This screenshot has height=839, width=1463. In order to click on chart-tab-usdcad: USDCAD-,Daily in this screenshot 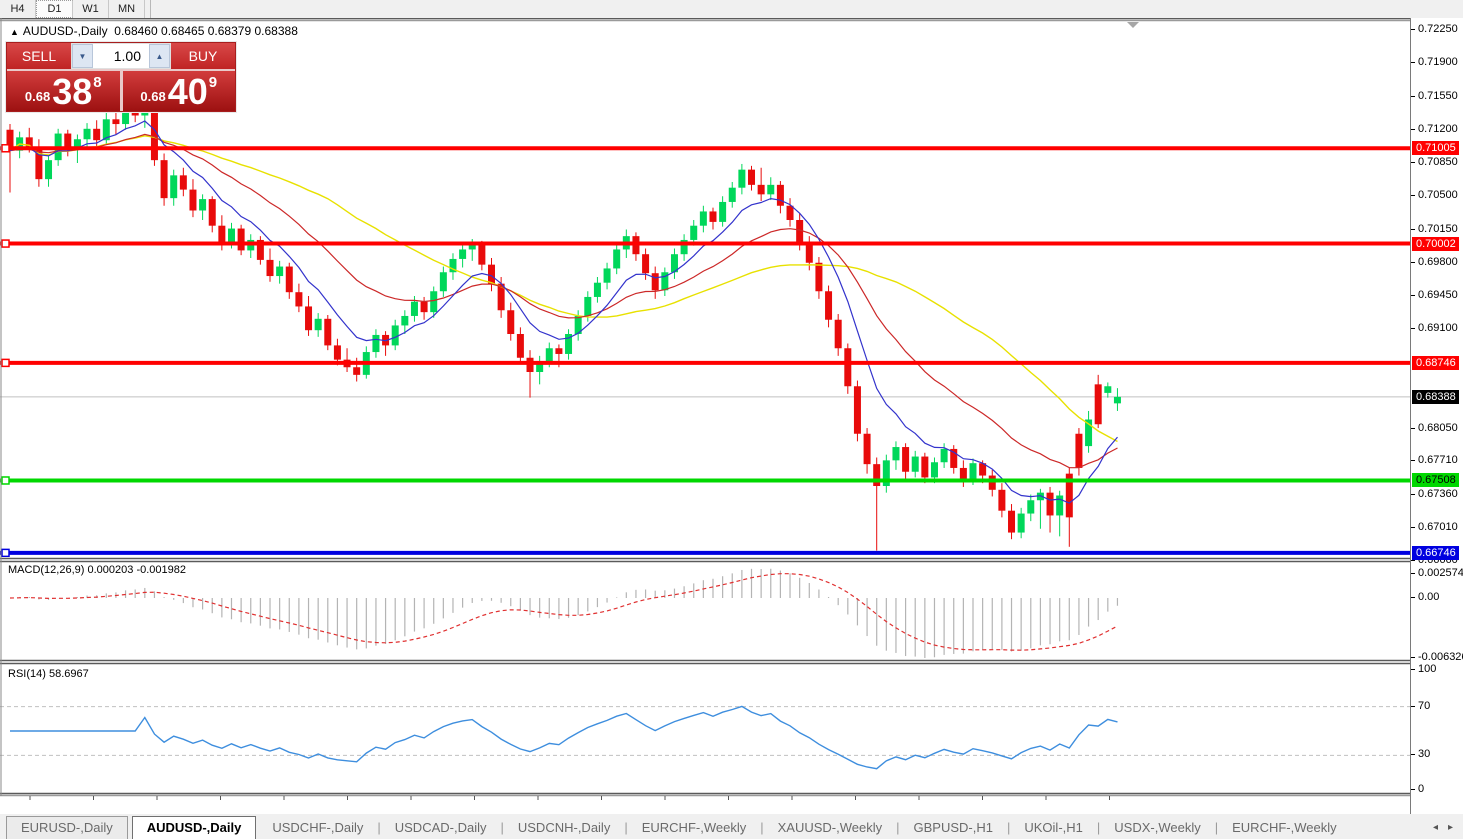, I will do `click(440, 827)`.